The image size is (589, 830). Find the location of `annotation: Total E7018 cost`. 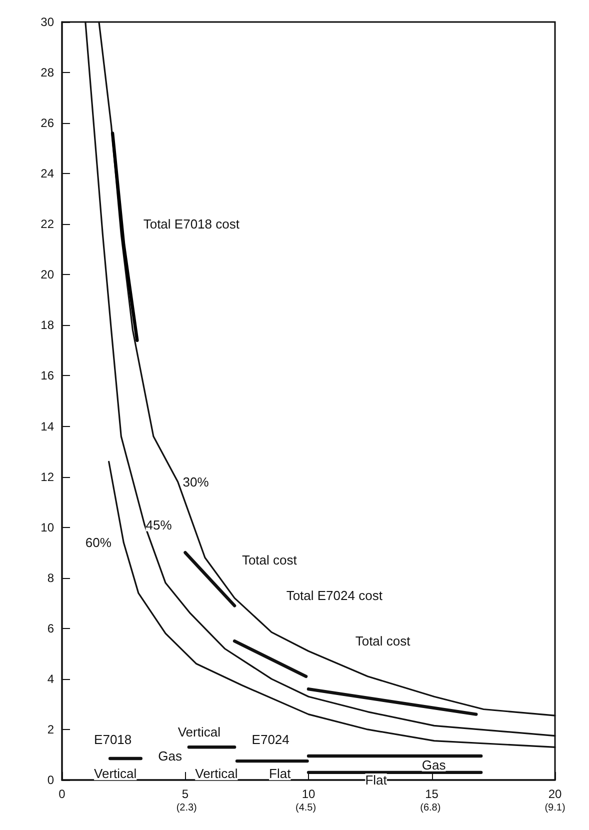

annotation: Total E7018 cost is located at coordinates (191, 224).